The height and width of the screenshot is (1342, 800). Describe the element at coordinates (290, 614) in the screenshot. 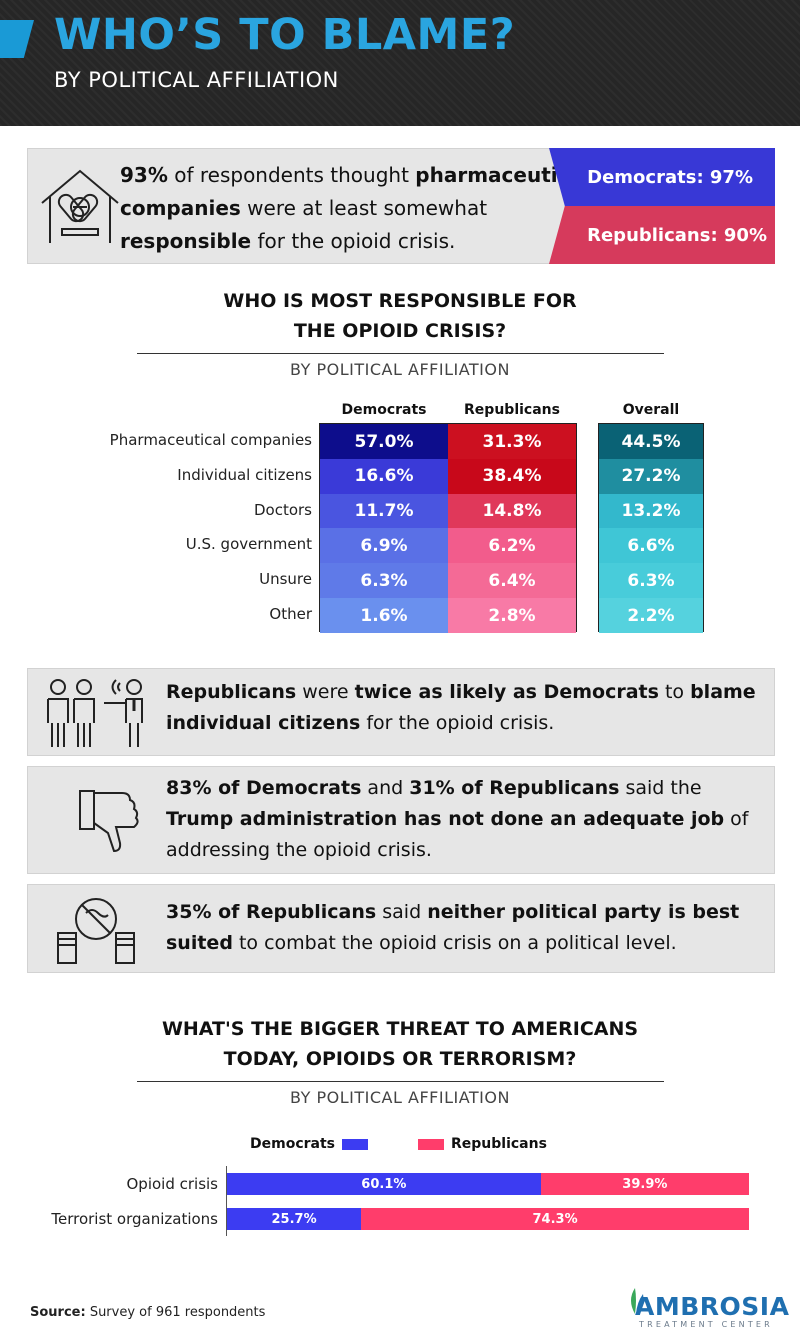

I see `row-label: Other` at that location.